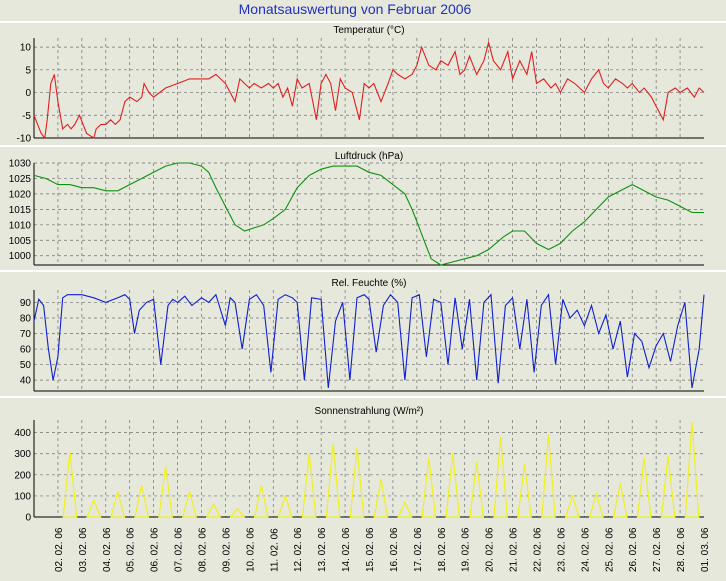 Image resolution: width=726 pixels, height=581 pixels. I want to click on figure-title: Monatsauswertung von Februar 2006, so click(355, 9).